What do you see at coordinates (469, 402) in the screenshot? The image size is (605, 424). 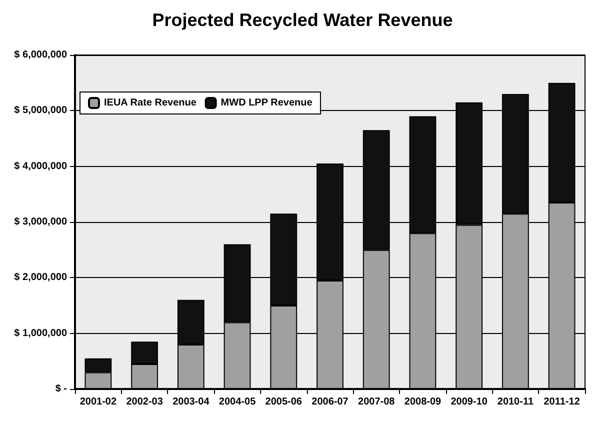 I see `x-tick-label: 2009-10` at bounding box center [469, 402].